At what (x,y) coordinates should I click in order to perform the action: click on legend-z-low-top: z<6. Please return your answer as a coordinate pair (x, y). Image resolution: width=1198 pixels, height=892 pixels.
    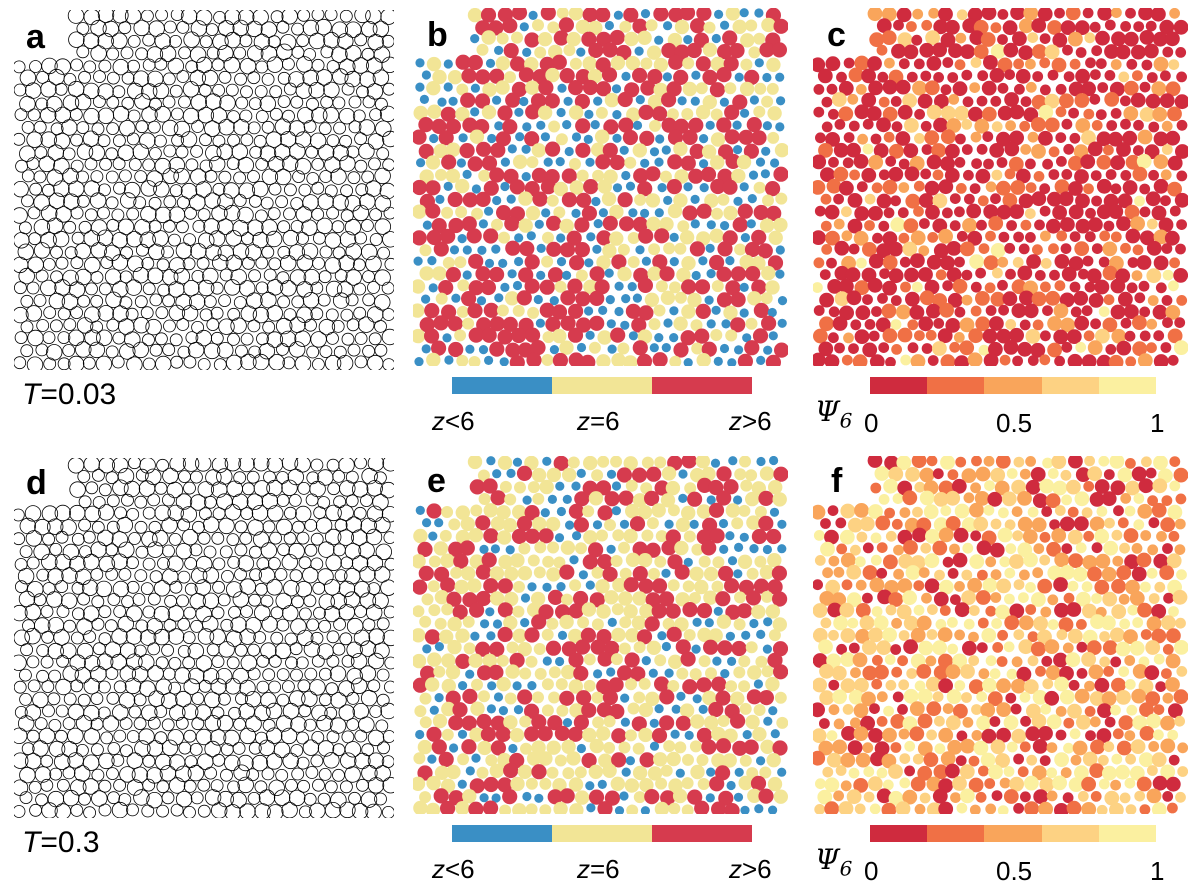
    Looking at the image, I should click on (453, 421).